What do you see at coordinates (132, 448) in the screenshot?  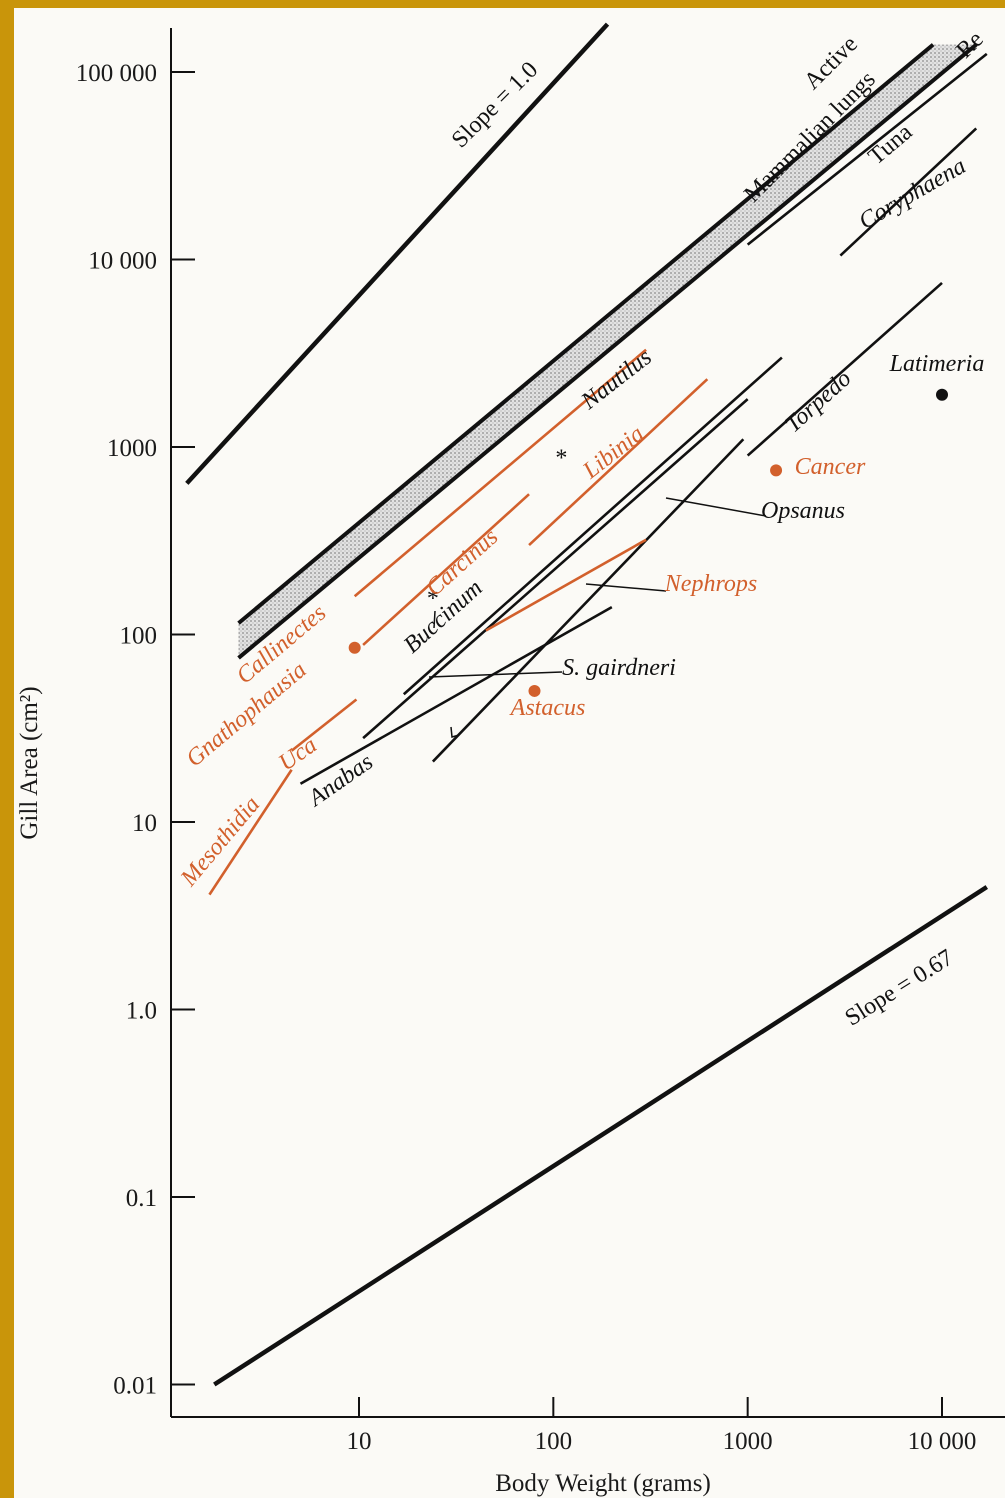 I see `y-tick-label: 1000` at bounding box center [132, 448].